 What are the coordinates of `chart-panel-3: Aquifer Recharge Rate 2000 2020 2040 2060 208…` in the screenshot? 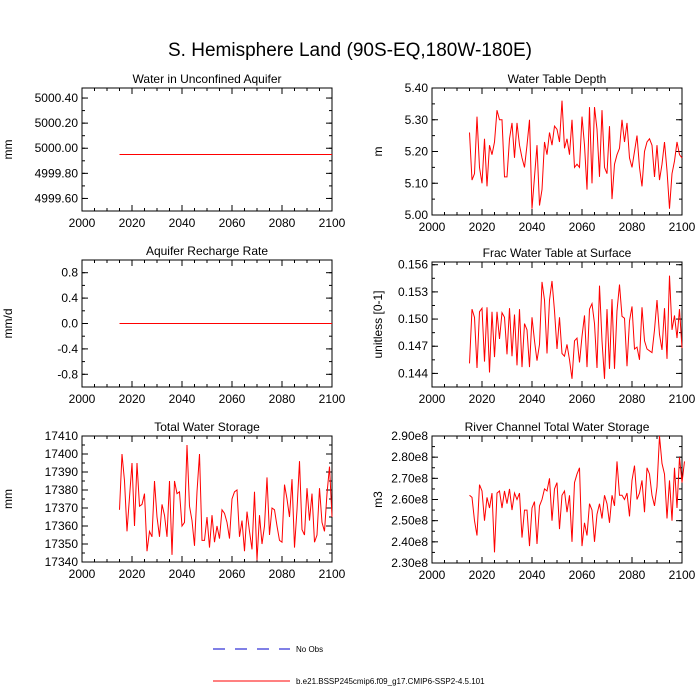 It's located at (173, 325).